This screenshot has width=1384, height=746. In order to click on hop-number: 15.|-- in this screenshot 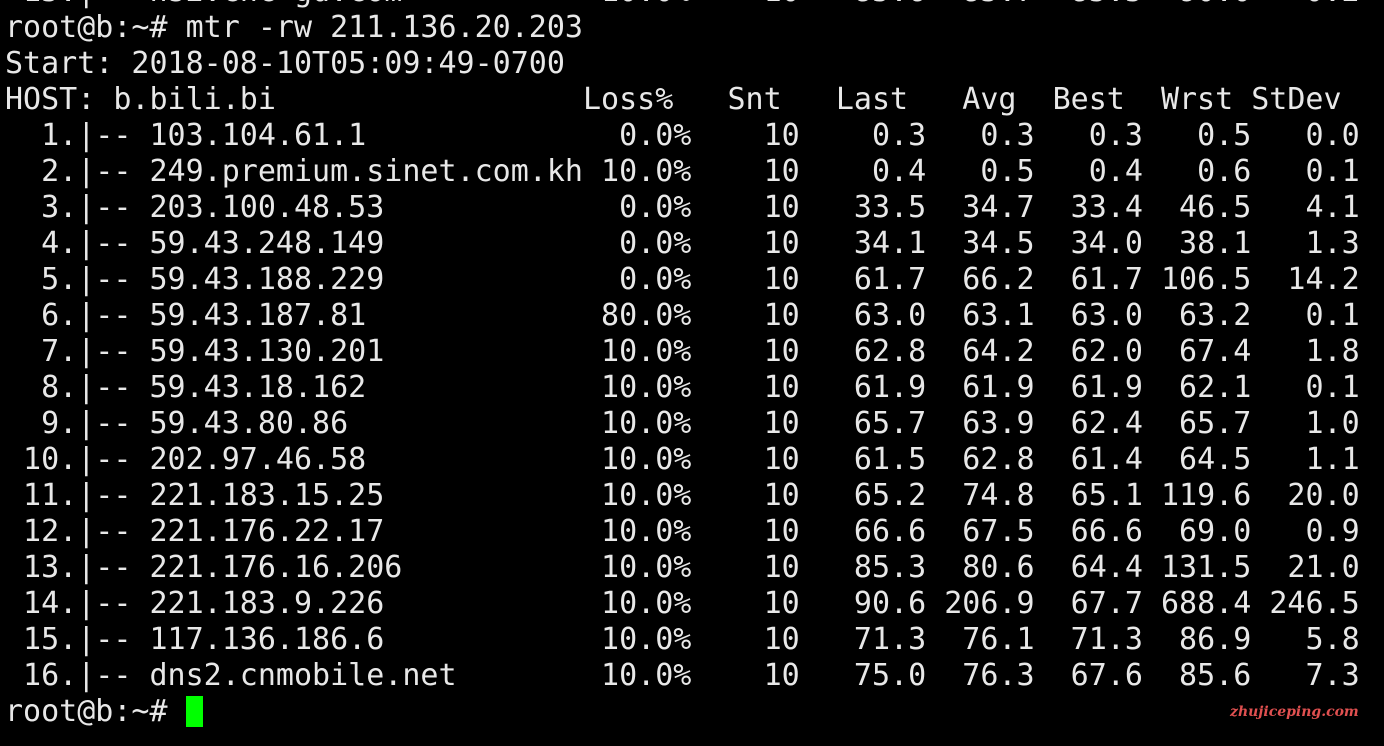, I will do `click(77, 639)`.